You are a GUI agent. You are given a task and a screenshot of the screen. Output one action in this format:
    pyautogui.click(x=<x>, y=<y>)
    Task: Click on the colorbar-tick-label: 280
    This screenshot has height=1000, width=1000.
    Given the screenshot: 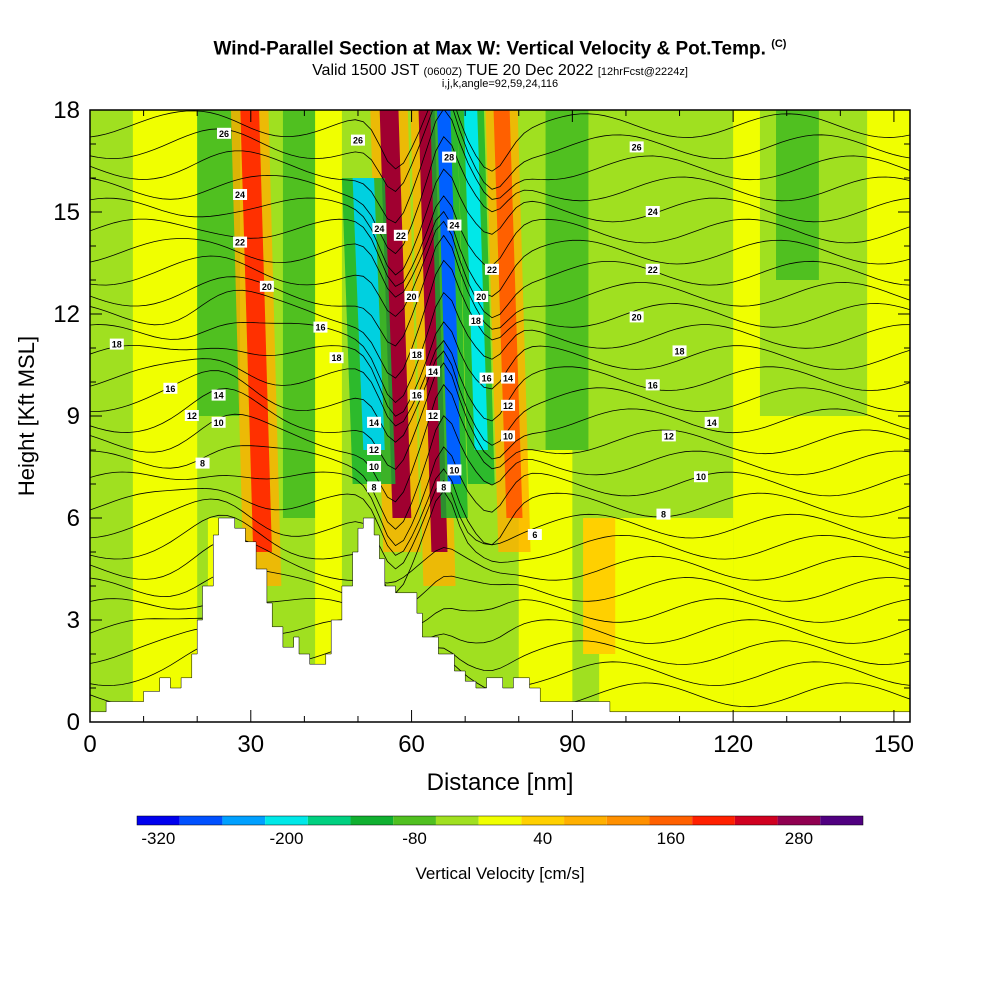 What is the action you would take?
    pyautogui.click(x=799, y=838)
    